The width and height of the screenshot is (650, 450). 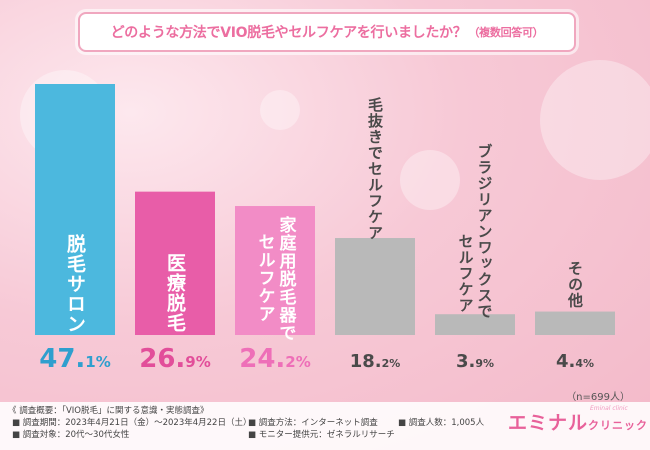 I want to click on value-label-1: 47.1%, so click(x=75, y=359).